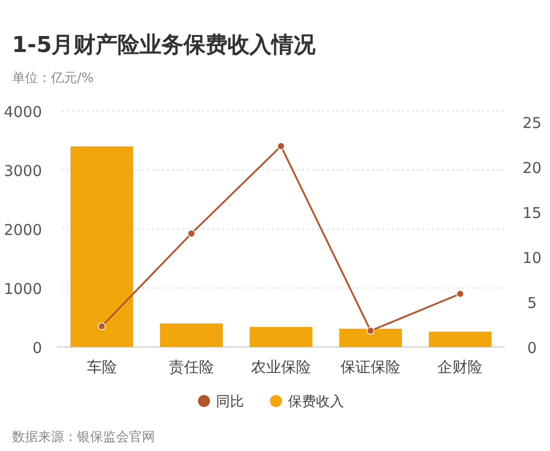 This screenshot has height=451, width=550. Describe the element at coordinates (23, 171) in the screenshot. I see `y-tick-label: 3000` at that location.